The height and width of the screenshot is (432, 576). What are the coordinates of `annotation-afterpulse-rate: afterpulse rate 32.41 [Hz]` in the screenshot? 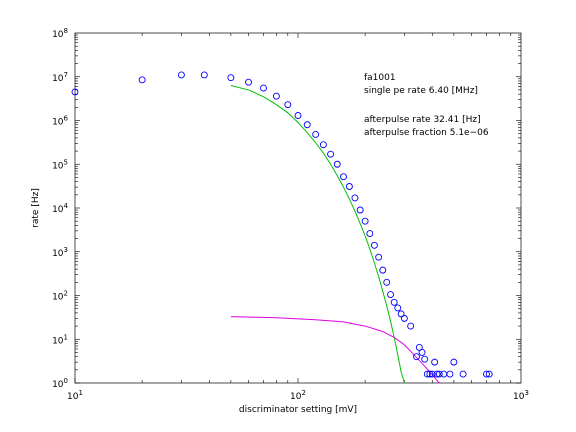 It's located at (422, 120).